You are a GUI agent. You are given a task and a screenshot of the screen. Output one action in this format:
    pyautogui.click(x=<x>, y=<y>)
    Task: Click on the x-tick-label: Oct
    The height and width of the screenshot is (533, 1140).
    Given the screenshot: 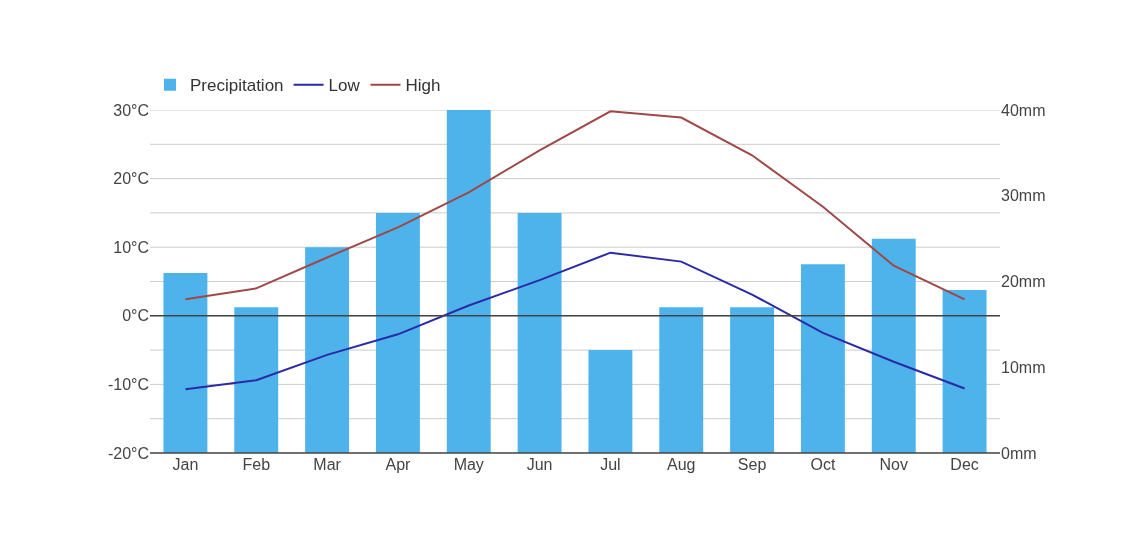 What is the action you would take?
    pyautogui.click(x=823, y=464)
    